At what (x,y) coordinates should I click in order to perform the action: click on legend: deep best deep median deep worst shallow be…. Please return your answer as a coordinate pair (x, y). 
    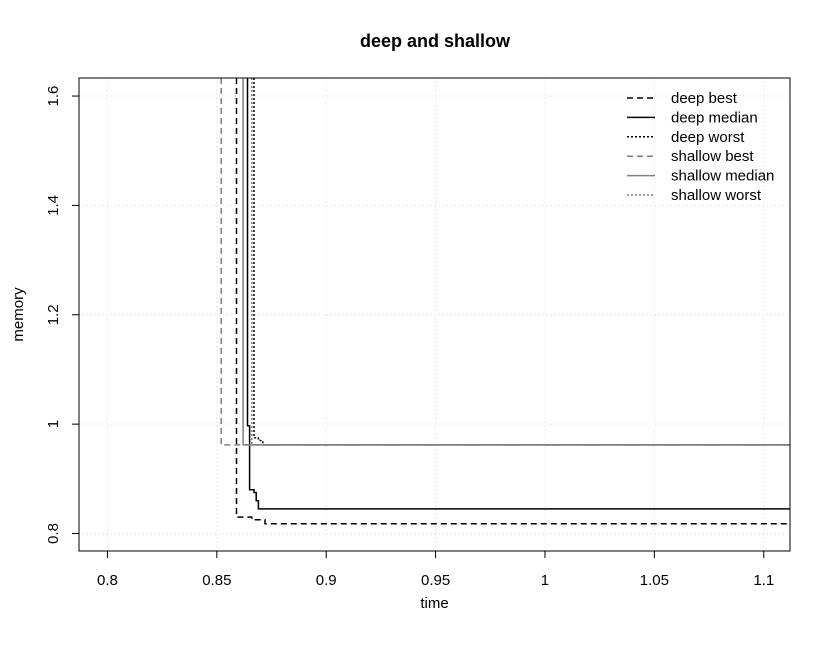
    Looking at the image, I should click on (700, 147).